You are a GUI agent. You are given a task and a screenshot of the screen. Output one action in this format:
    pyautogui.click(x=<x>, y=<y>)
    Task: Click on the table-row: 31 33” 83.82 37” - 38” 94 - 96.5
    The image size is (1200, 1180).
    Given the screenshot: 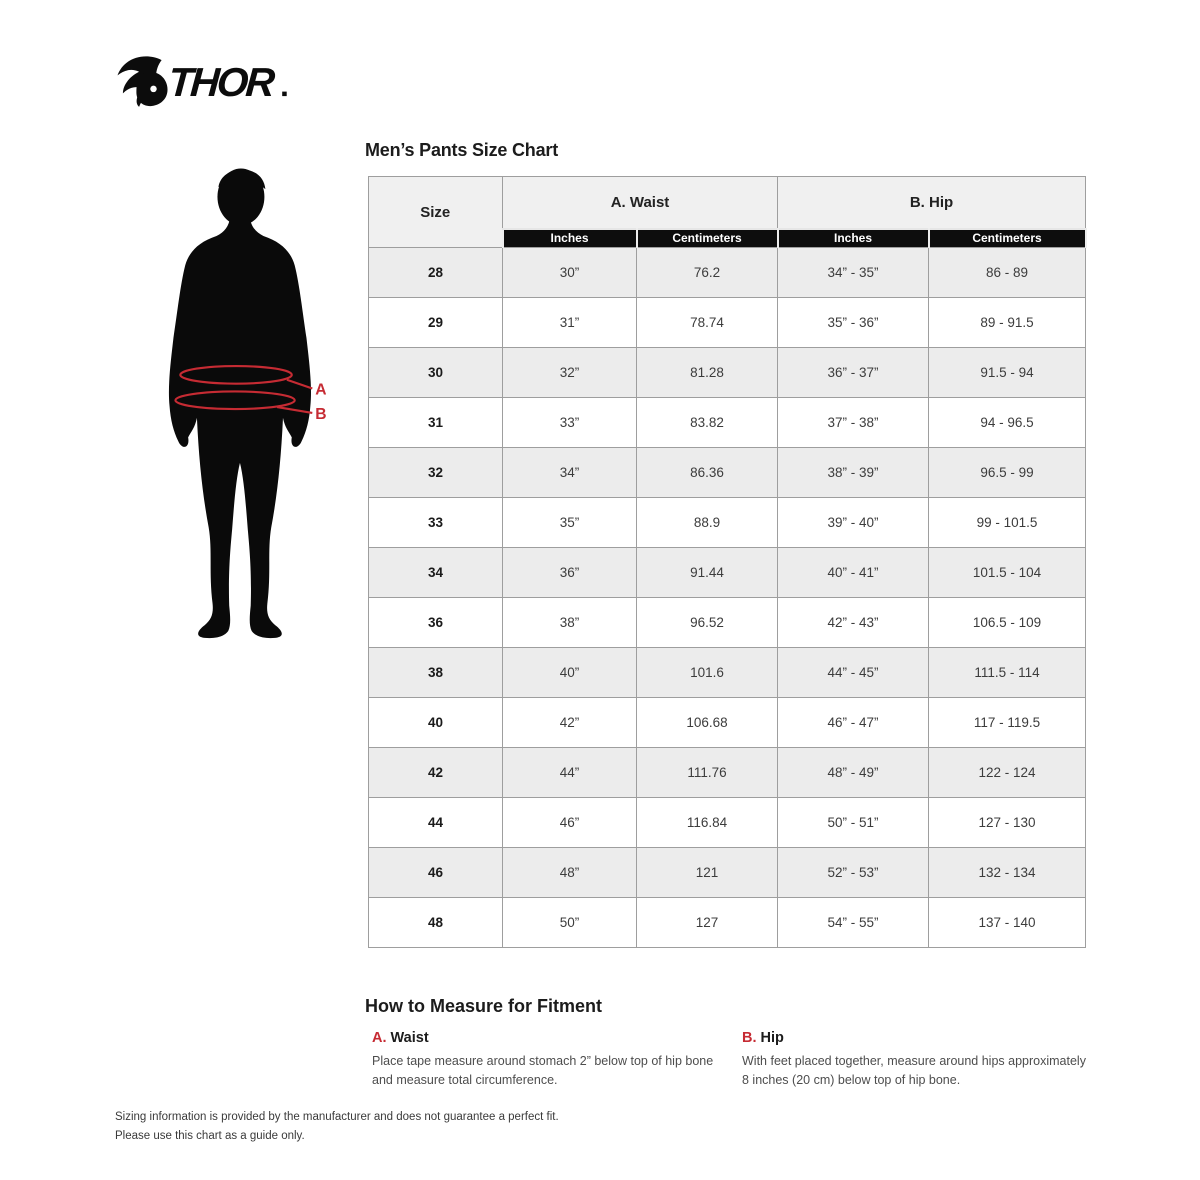 What is the action you would take?
    pyautogui.click(x=727, y=422)
    